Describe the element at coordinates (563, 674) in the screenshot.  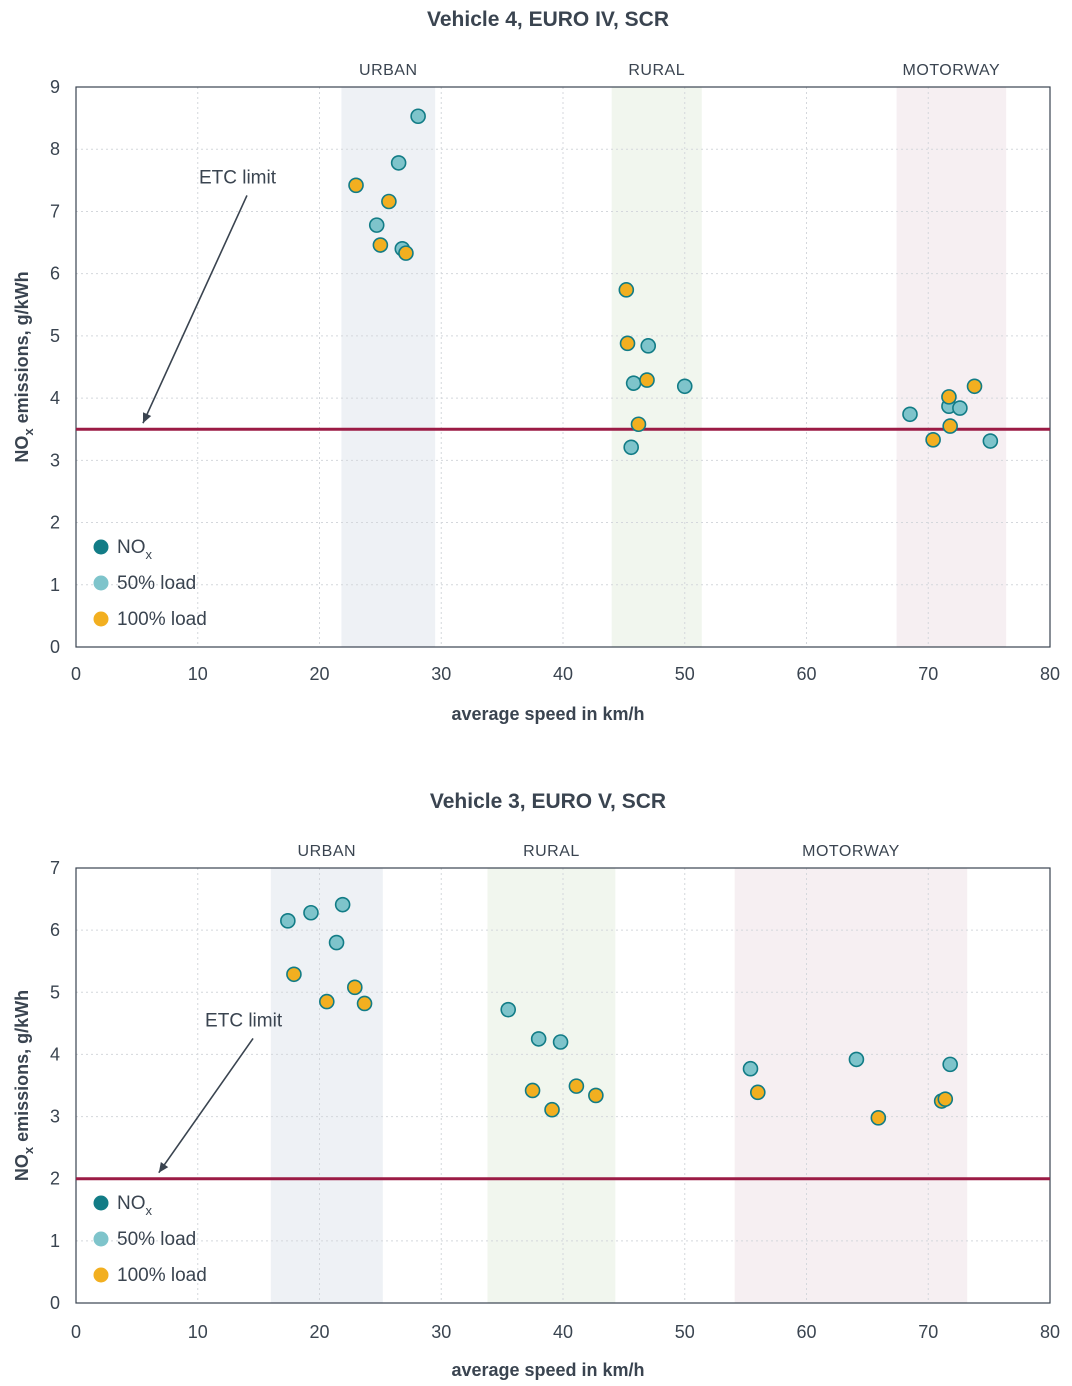
I see `x-tick-label: 40` at that location.